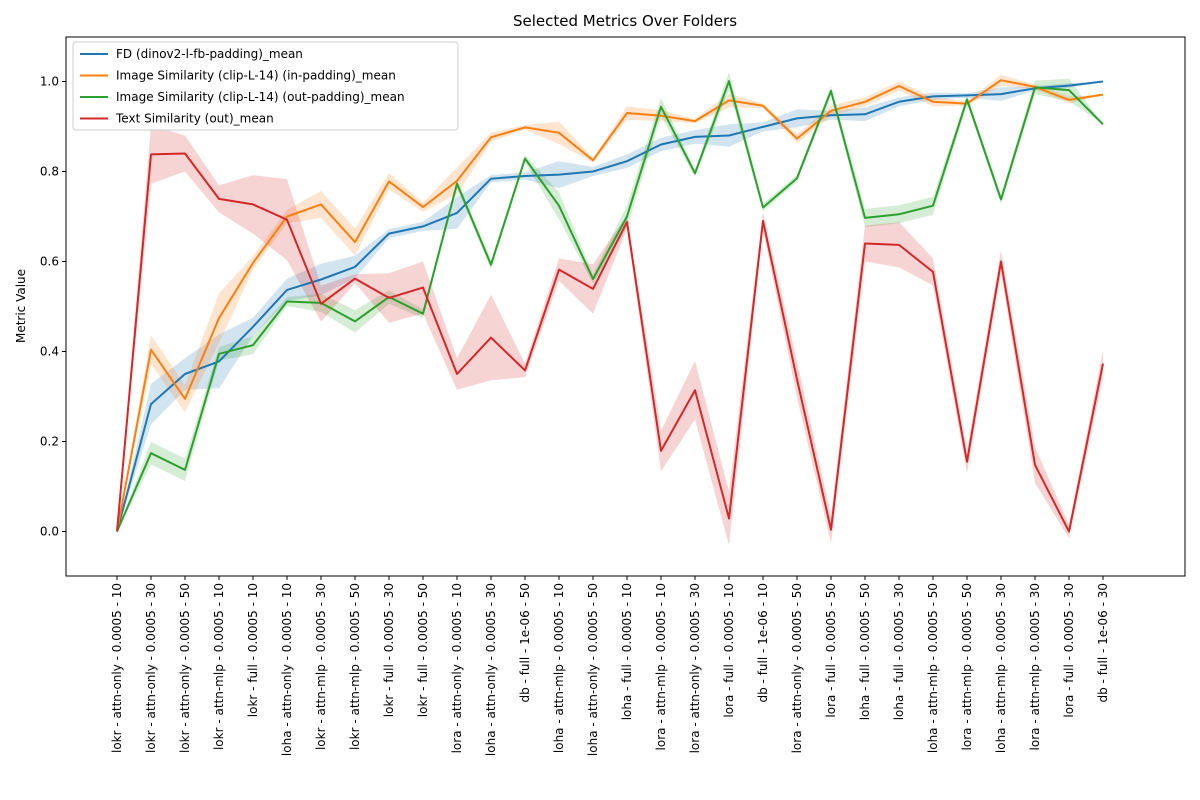 This screenshot has width=1200, height=800. I want to click on x-tick-label: lokr - full - 0.0005 - 30, so click(389, 650).